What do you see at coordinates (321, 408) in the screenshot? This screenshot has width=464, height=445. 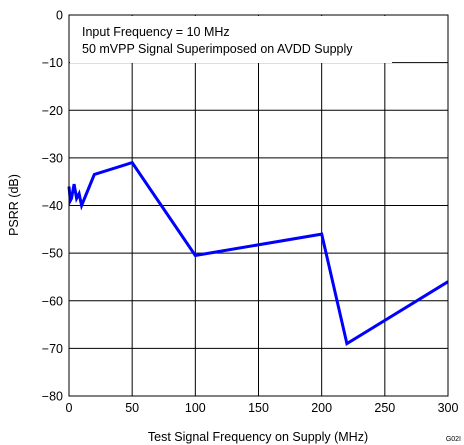 I see `x-tick-label: 200` at bounding box center [321, 408].